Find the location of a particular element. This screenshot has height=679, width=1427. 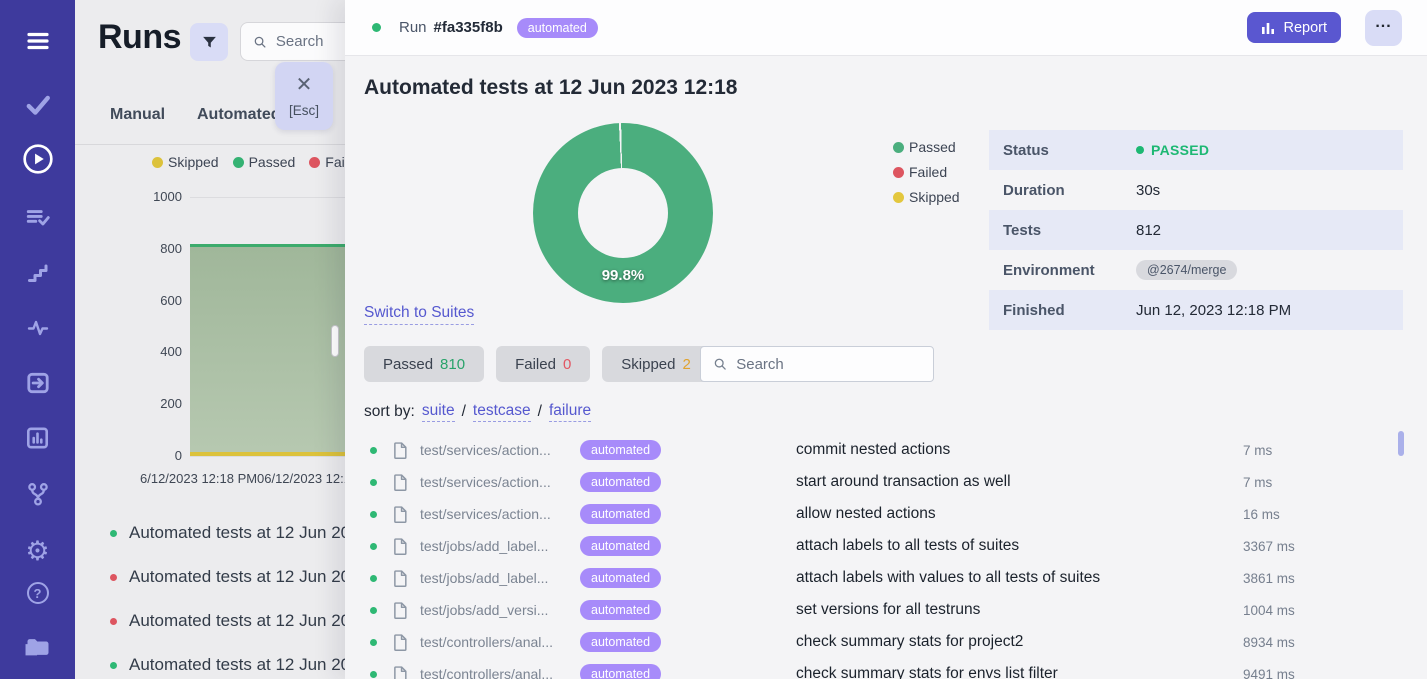

filter-count: 2 is located at coordinates (686, 364).